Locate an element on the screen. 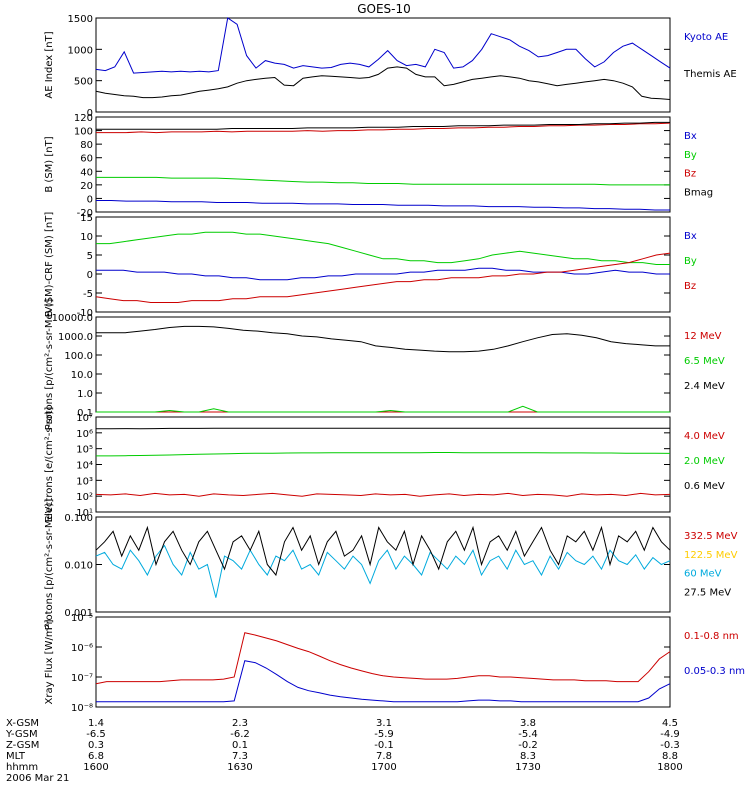 The image size is (750, 804). legend-protons2-3: 27.5 MeV is located at coordinates (707, 592).